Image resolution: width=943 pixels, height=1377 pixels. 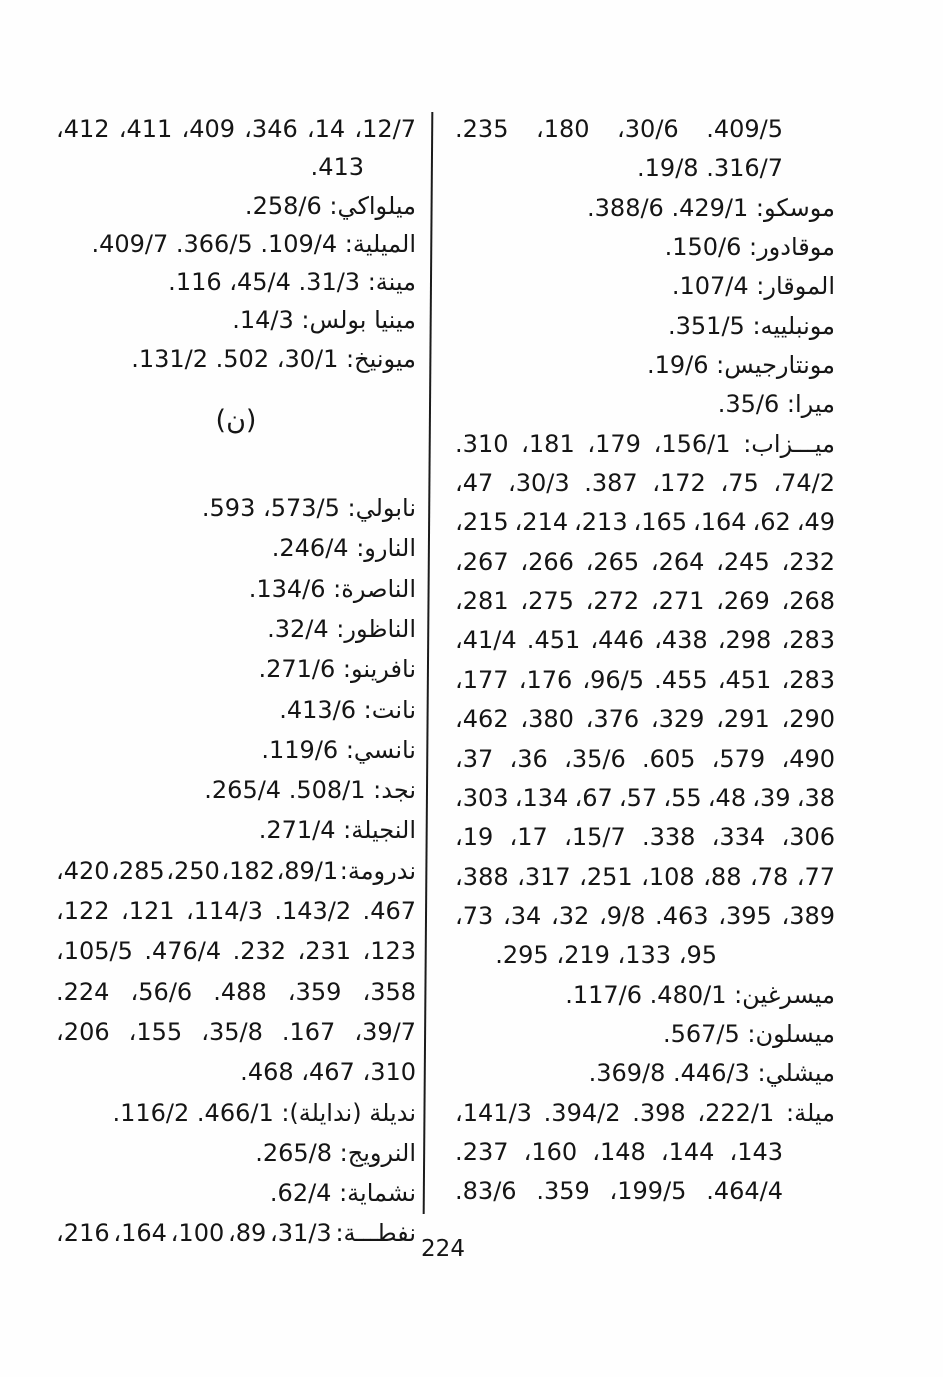 What do you see at coordinates (538, 483) in the screenshot?
I see `index-token: 30/3،` at bounding box center [538, 483].